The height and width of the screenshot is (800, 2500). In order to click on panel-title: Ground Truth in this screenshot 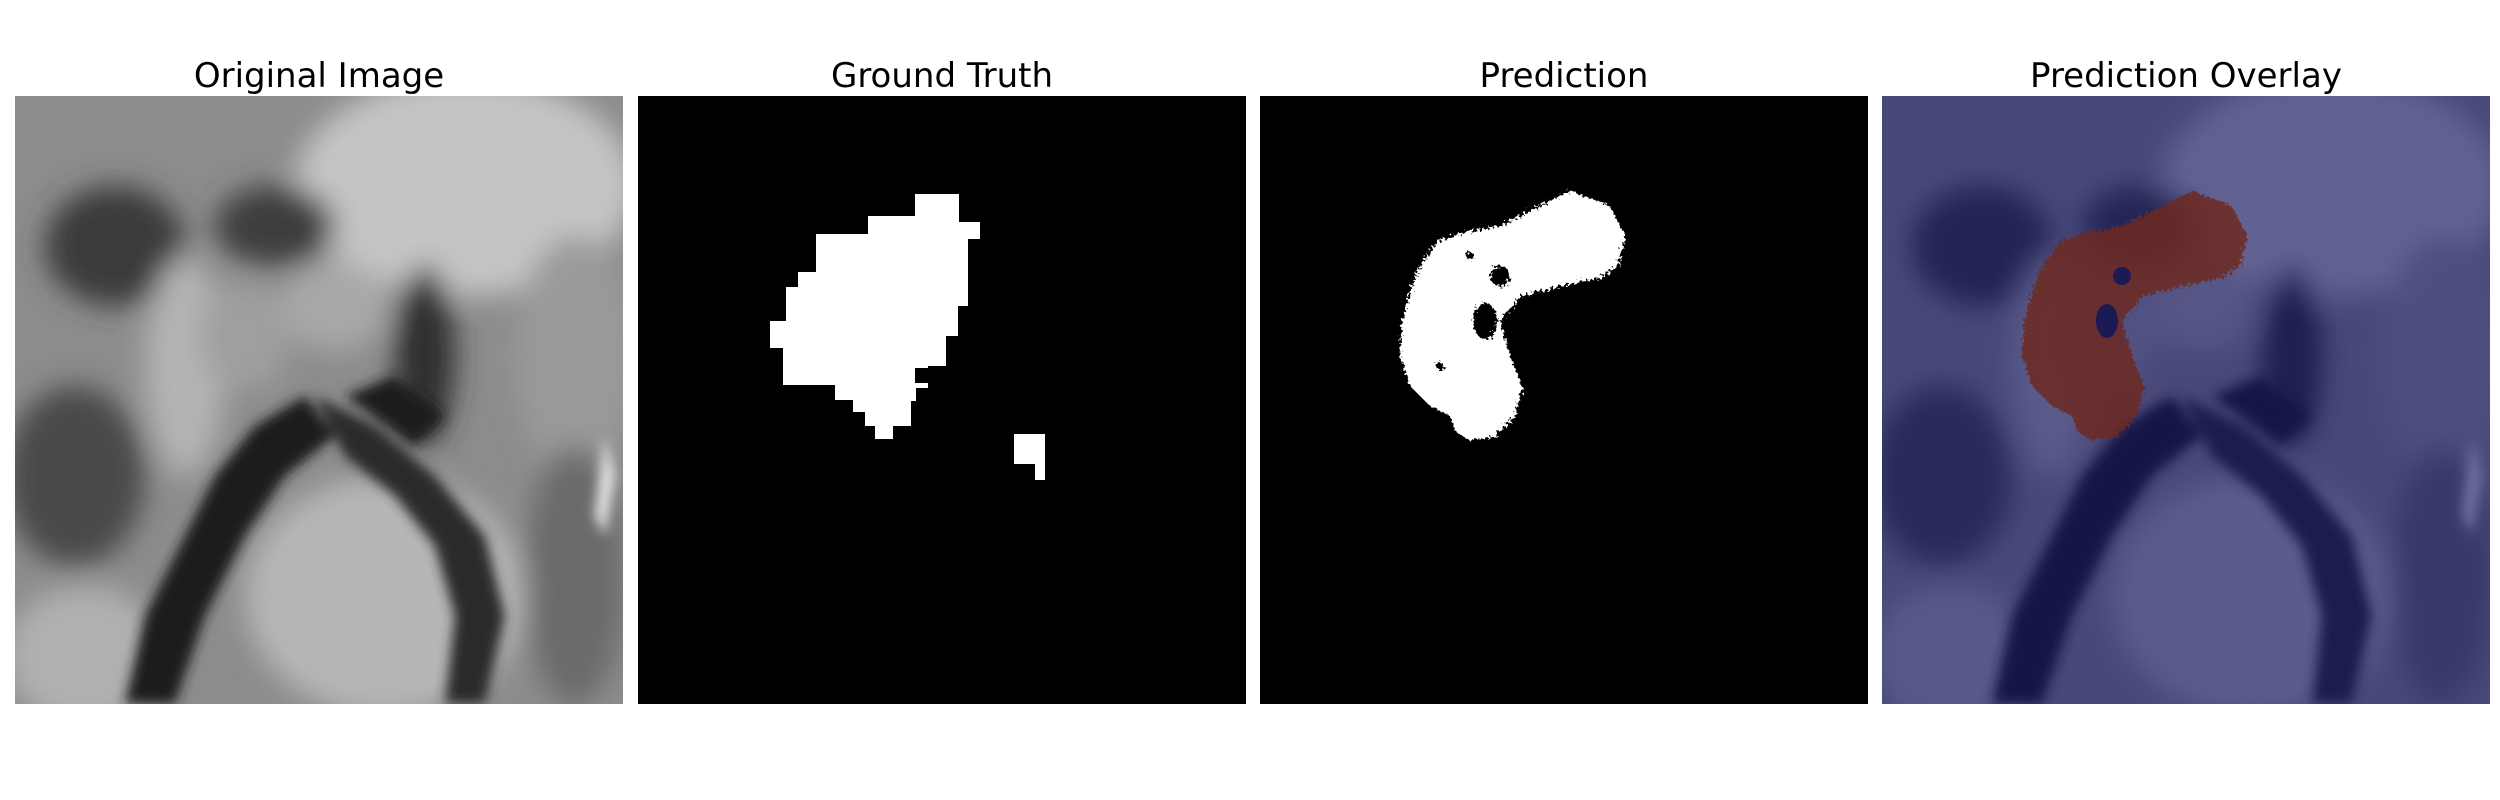, I will do `click(942, 76)`.